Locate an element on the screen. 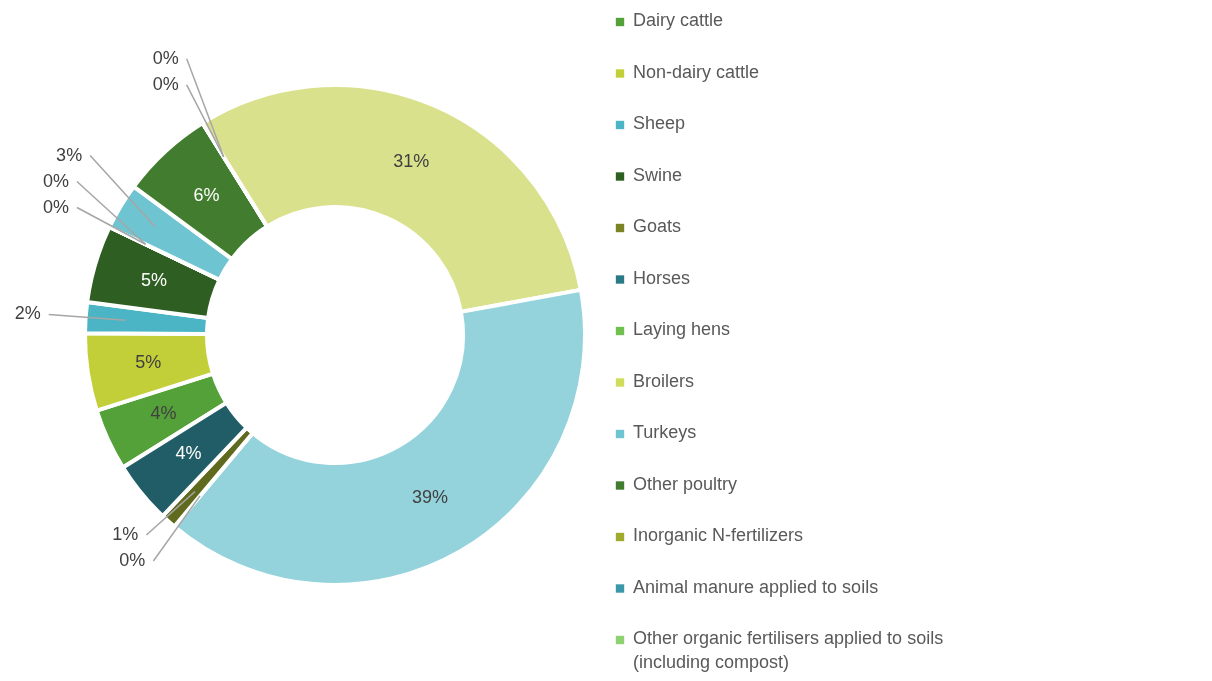 The width and height of the screenshot is (1212, 681). data-label: 31% is located at coordinates (411, 161).